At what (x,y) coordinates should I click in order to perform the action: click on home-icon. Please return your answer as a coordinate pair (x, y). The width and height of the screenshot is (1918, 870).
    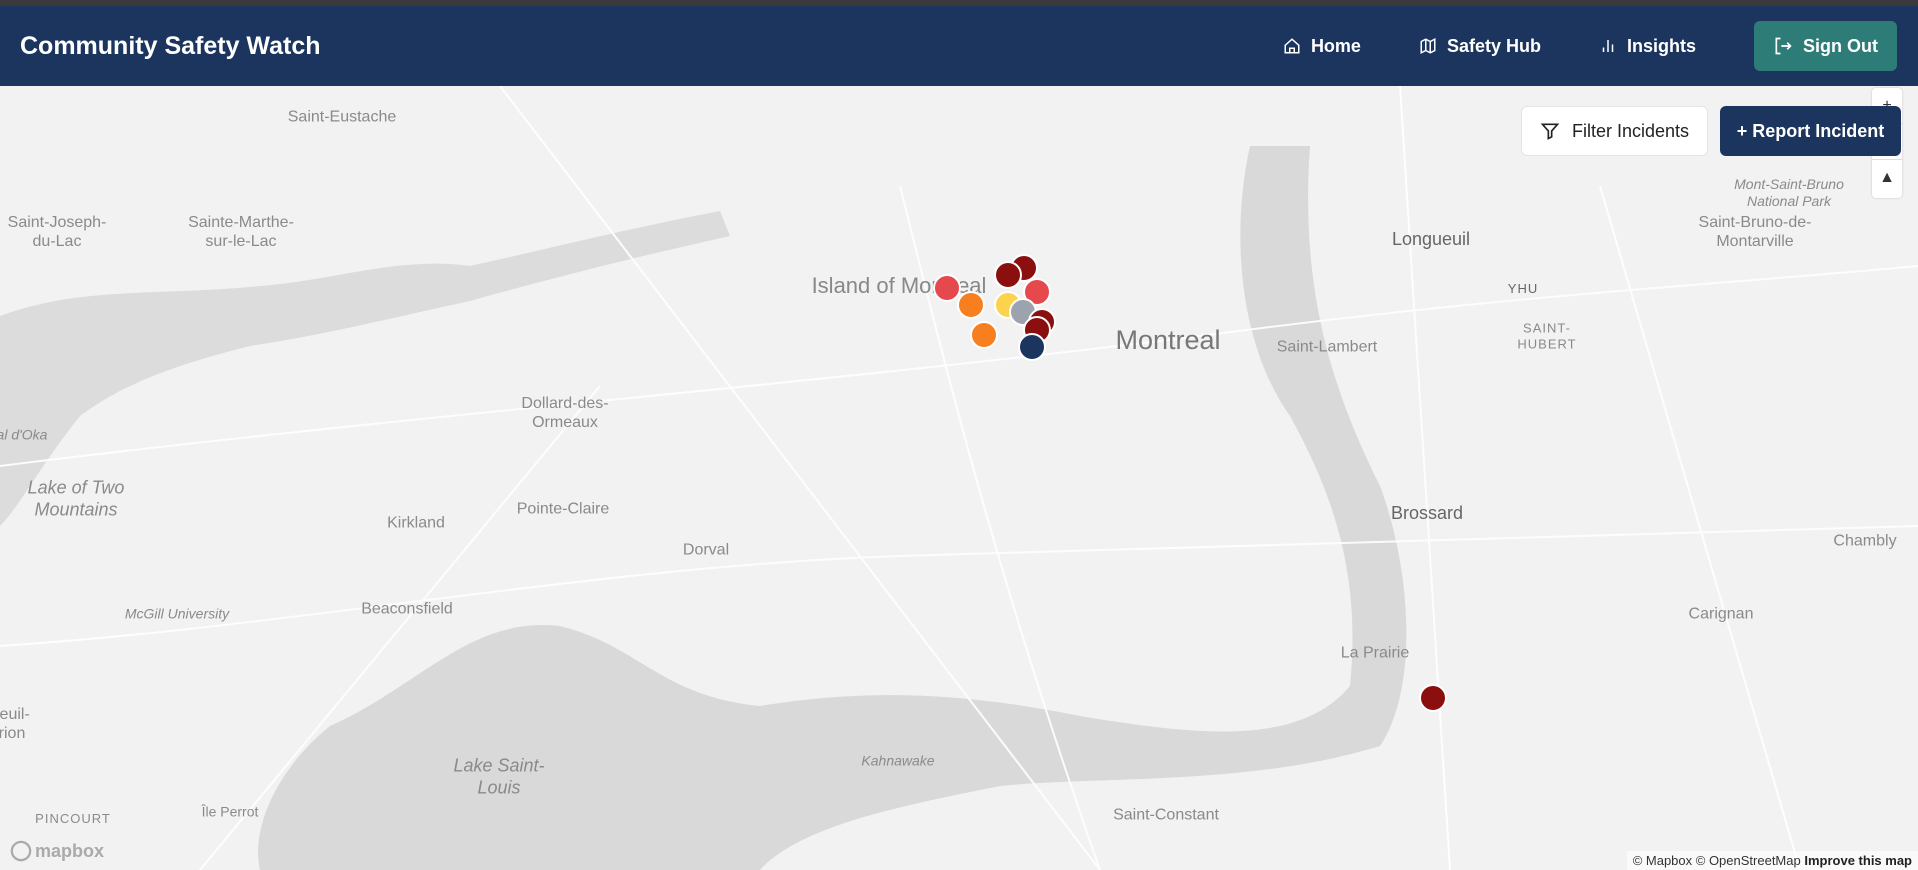
    Looking at the image, I should click on (1292, 46).